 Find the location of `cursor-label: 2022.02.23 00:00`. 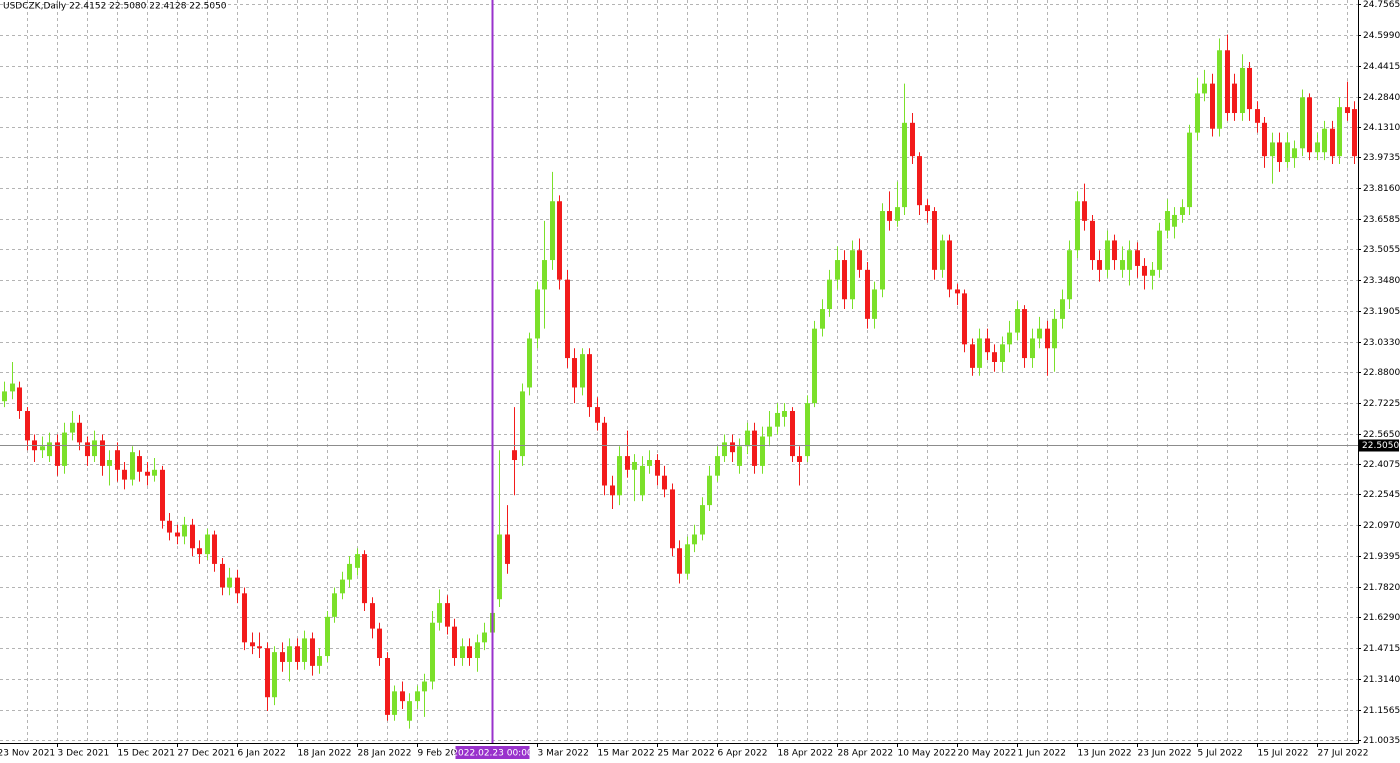

cursor-label: 2022.02.23 00:00 is located at coordinates (492, 754).